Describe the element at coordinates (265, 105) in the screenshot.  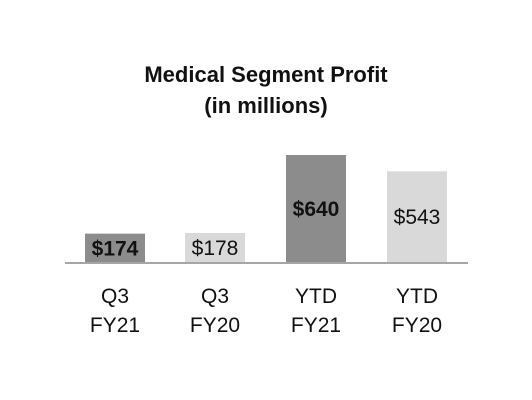
I see `chart-title-line2: (in millions)` at that location.